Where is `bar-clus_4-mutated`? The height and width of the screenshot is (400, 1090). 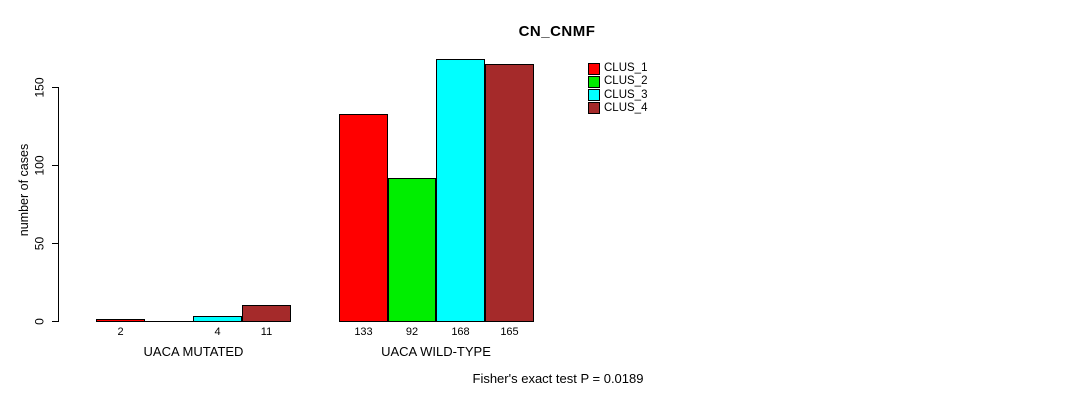
bar-clus_4-mutated is located at coordinates (266, 313).